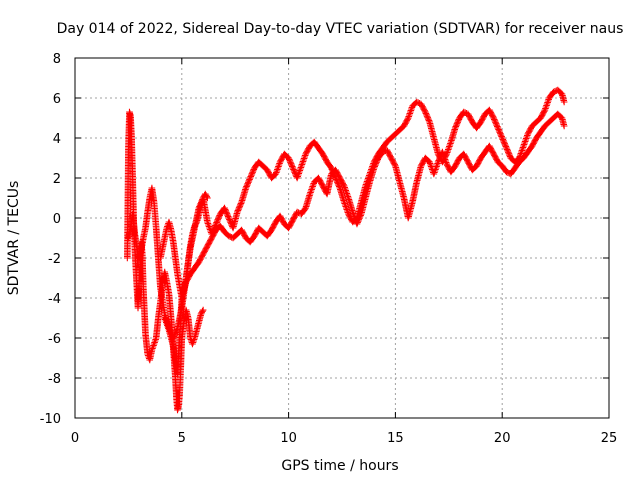 This screenshot has height=480, width=640. I want to click on y-tick-label: 4, so click(57, 139).